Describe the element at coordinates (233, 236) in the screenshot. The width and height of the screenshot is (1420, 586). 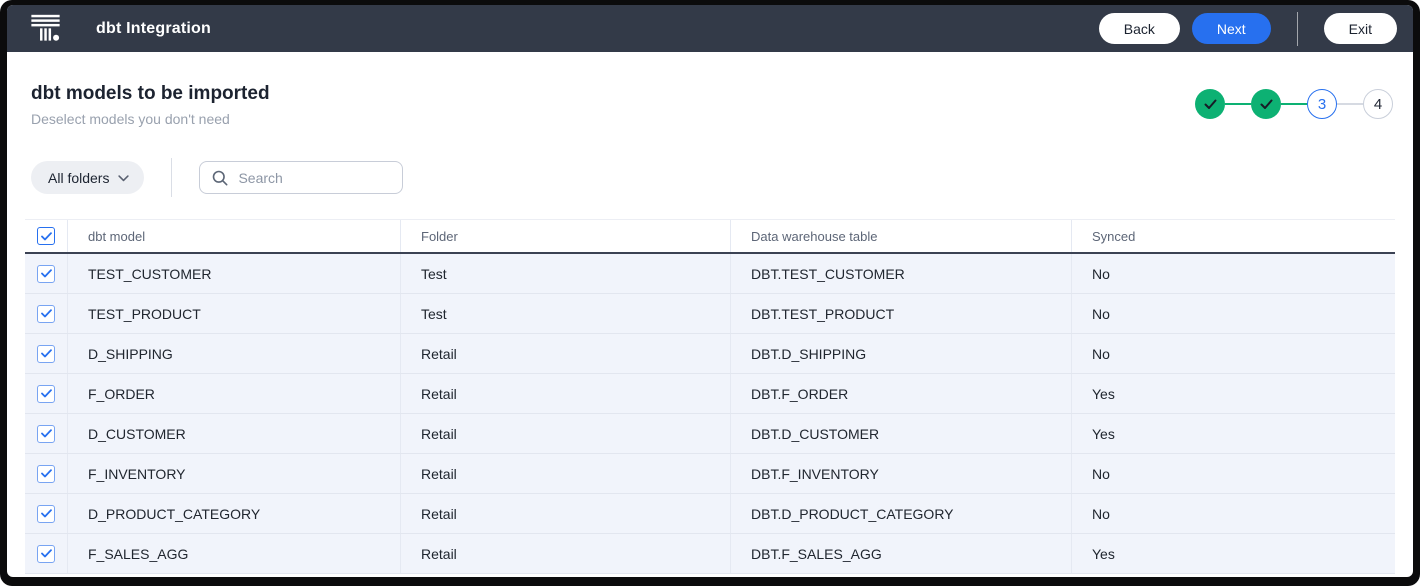
I see `column-header-dbt-model: dbt model` at that location.